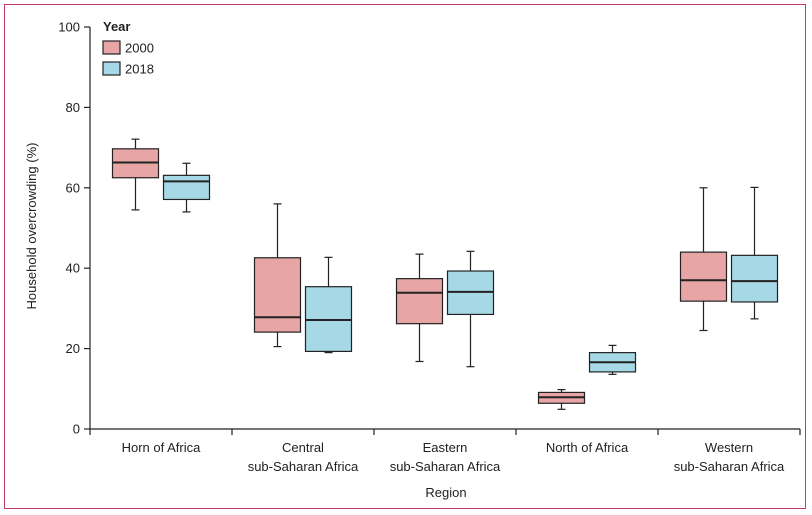 Image resolution: width=812 pixels, height=515 pixels. I want to click on y-tick-label: 40, so click(73, 268).